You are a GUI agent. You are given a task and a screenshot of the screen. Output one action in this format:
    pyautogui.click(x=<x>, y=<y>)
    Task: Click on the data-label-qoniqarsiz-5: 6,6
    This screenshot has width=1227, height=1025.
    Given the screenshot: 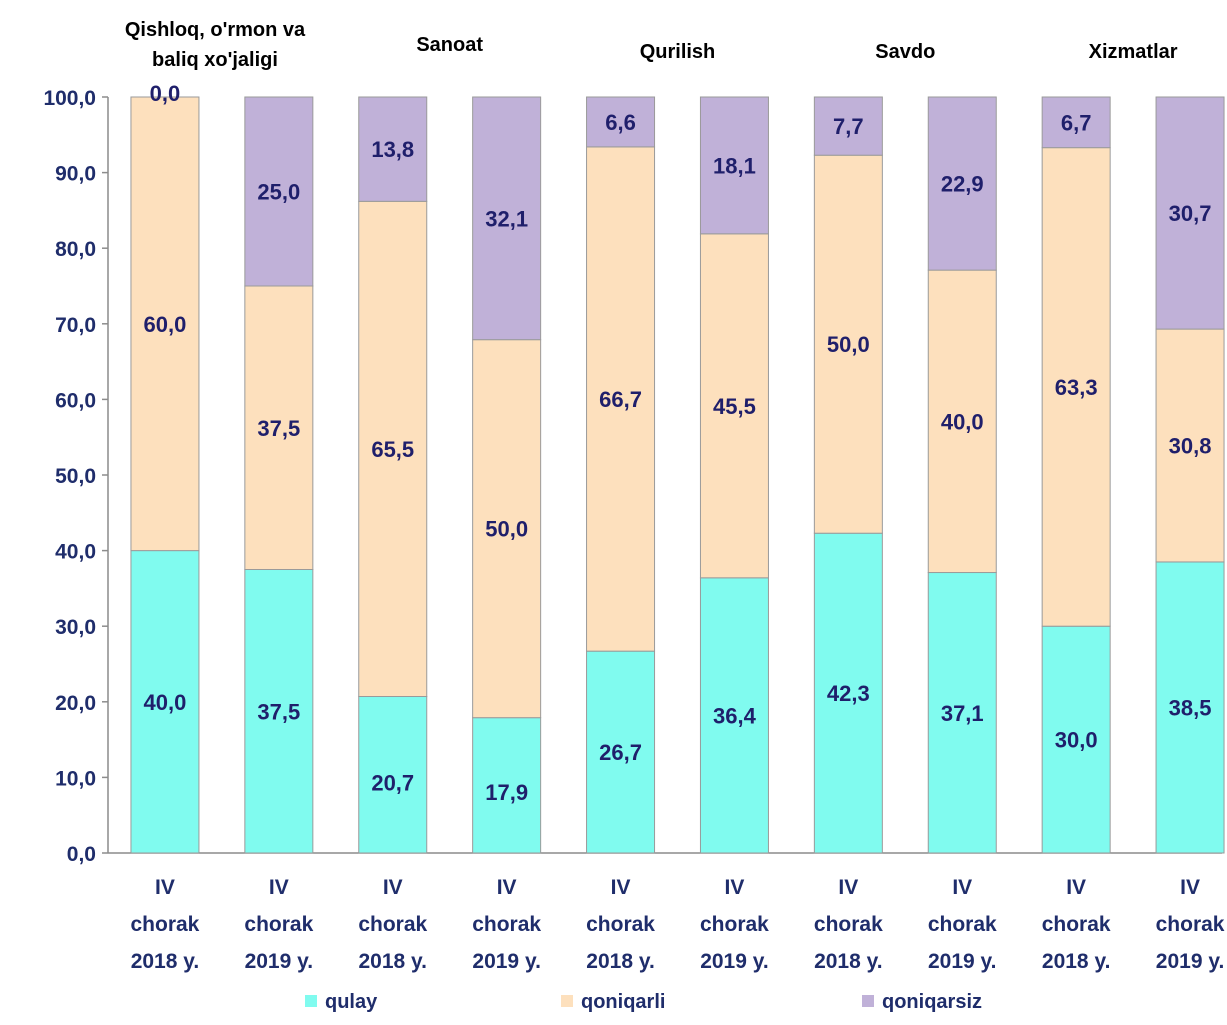 What is the action you would take?
    pyautogui.click(x=620, y=122)
    